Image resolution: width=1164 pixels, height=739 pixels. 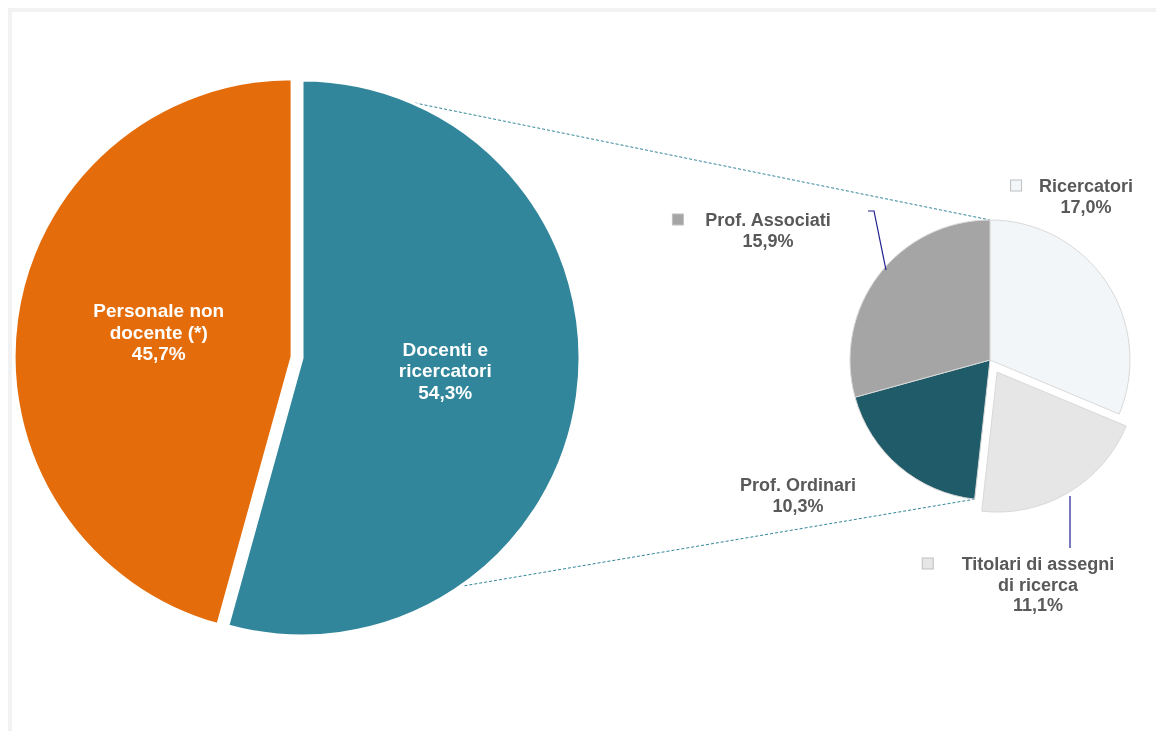 I want to click on legend-label: Titolari di assegni di ricerca, so click(x=1038, y=574).